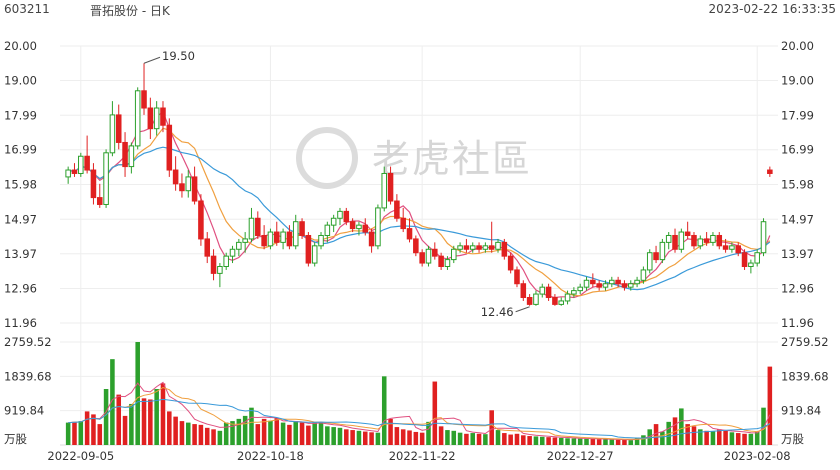 The image size is (840, 470). Describe the element at coordinates (327, 158) in the screenshot. I see `watermark-logo-icon` at that location.